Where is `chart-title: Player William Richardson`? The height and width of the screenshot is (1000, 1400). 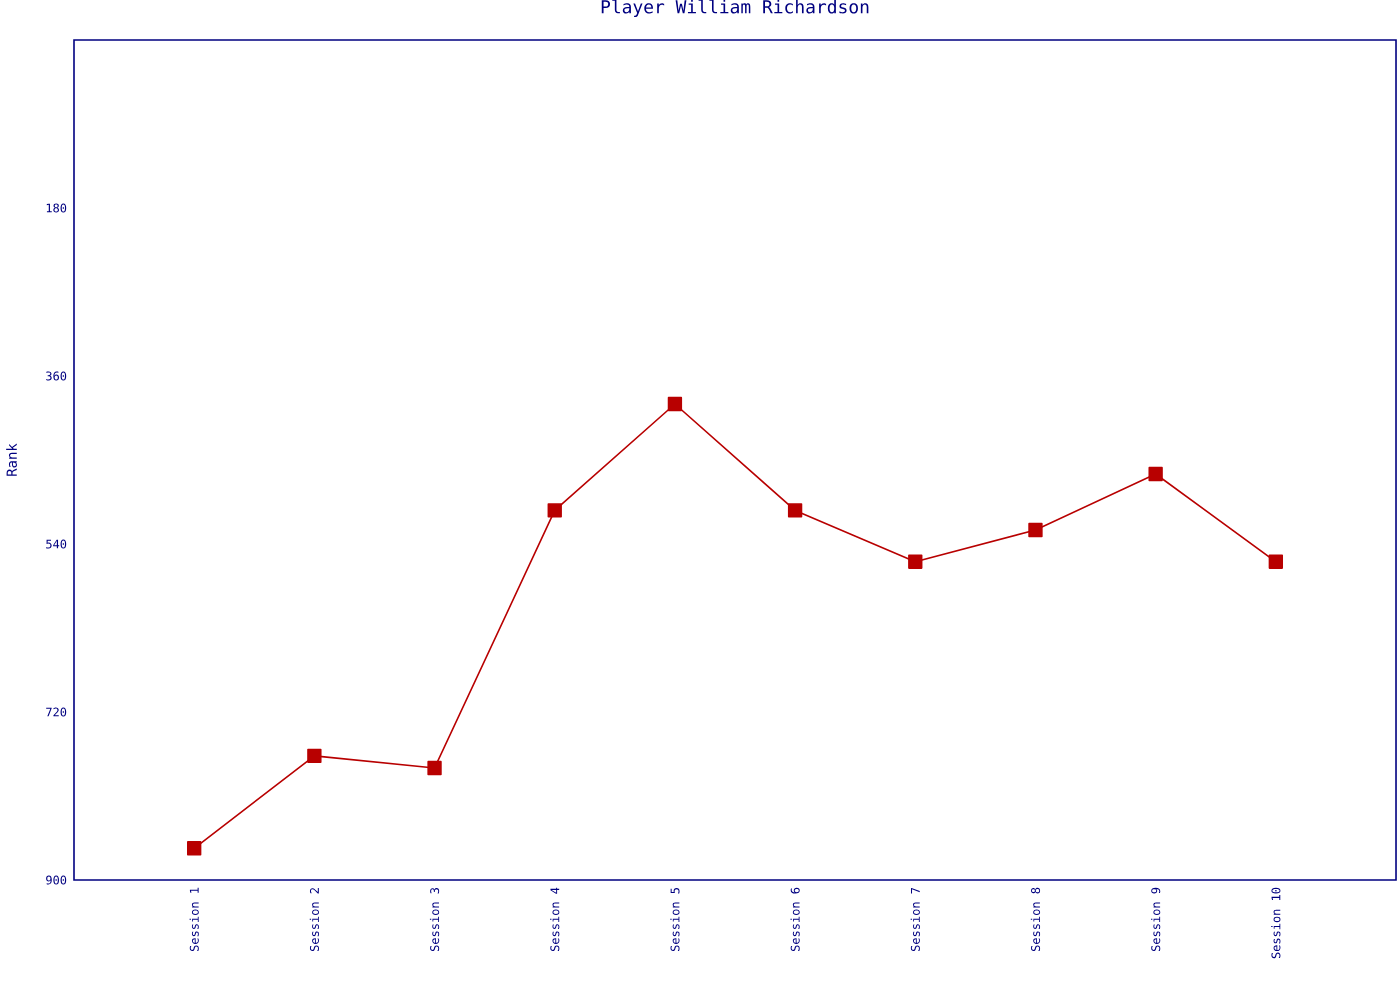 chart-title: Player William Richardson is located at coordinates (735, 8).